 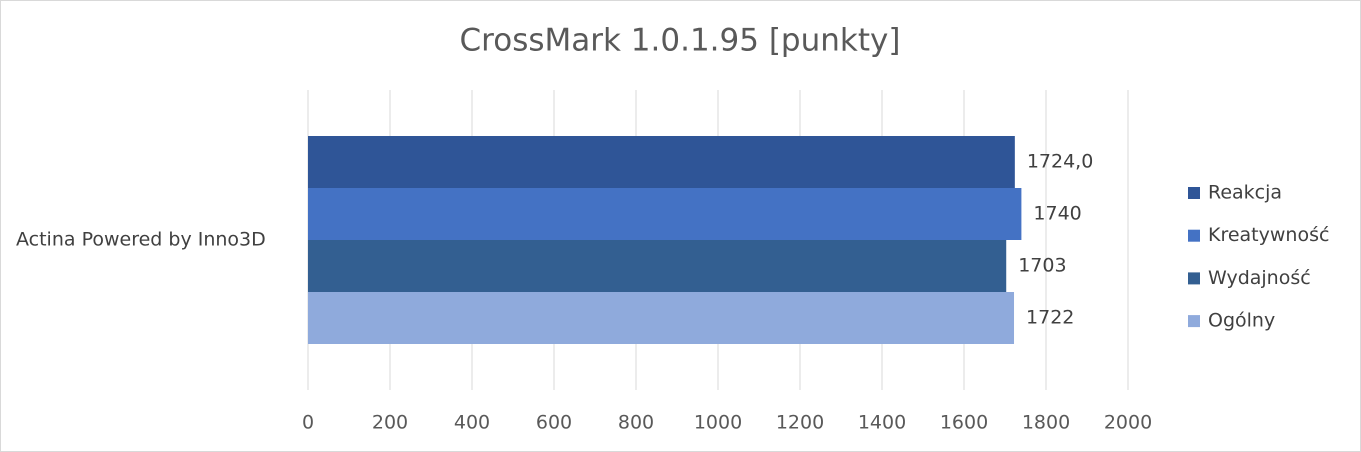 I want to click on legend-label: Wydajność, so click(x=1259, y=278).